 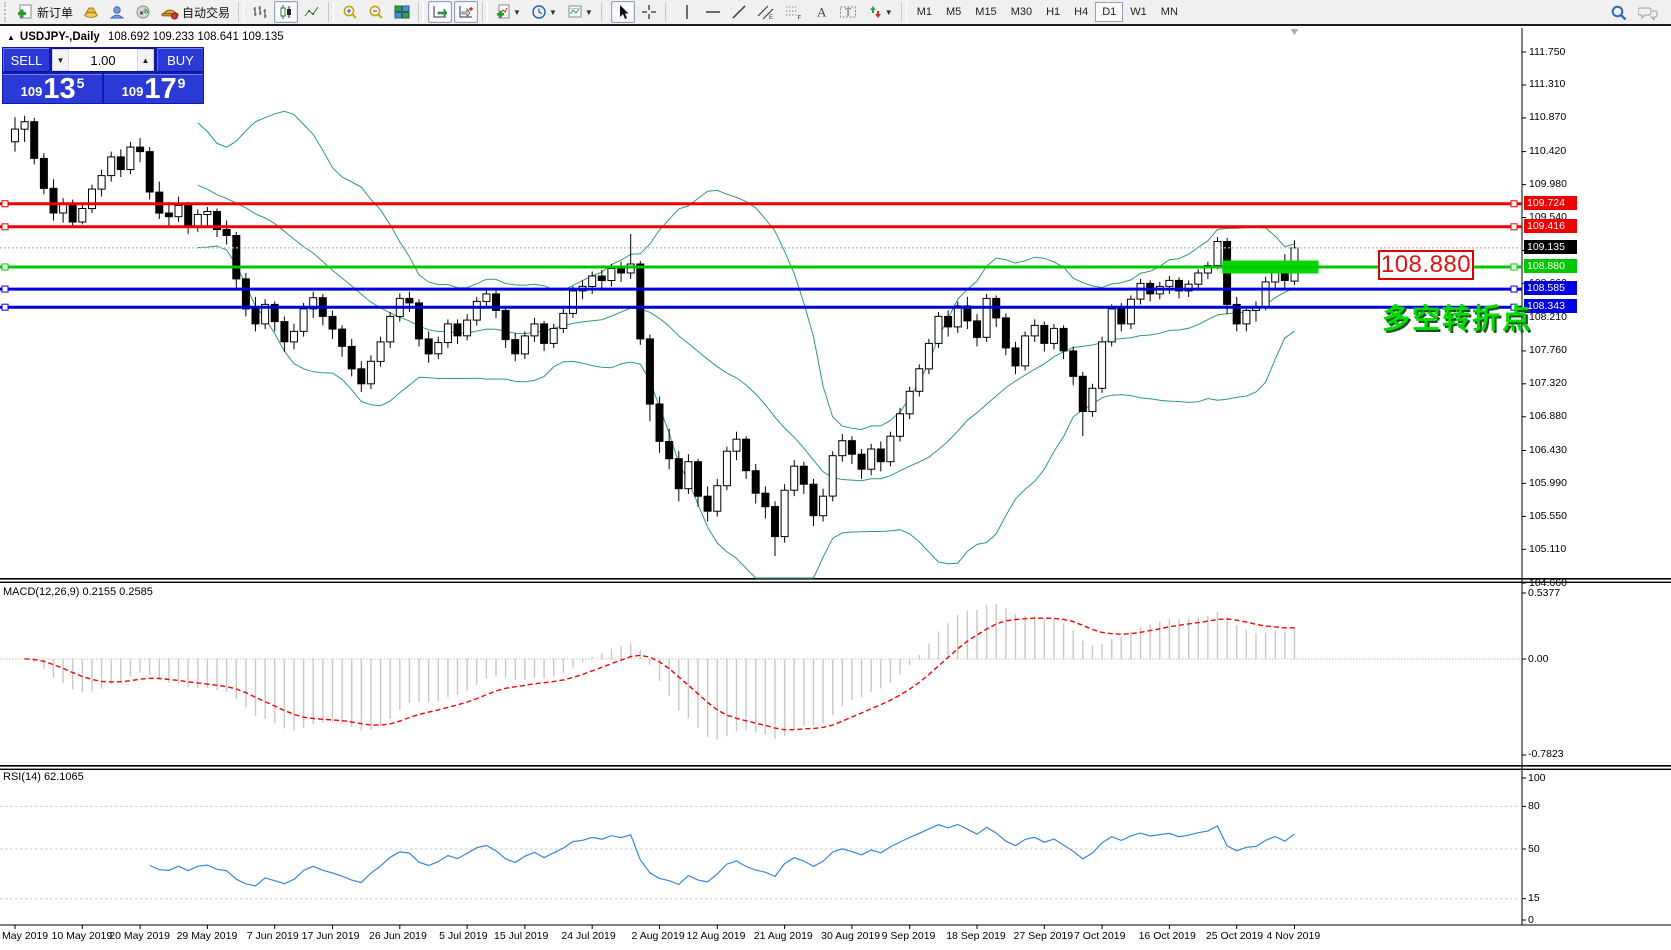 I want to click on svg-text: F, so click(x=799, y=18).